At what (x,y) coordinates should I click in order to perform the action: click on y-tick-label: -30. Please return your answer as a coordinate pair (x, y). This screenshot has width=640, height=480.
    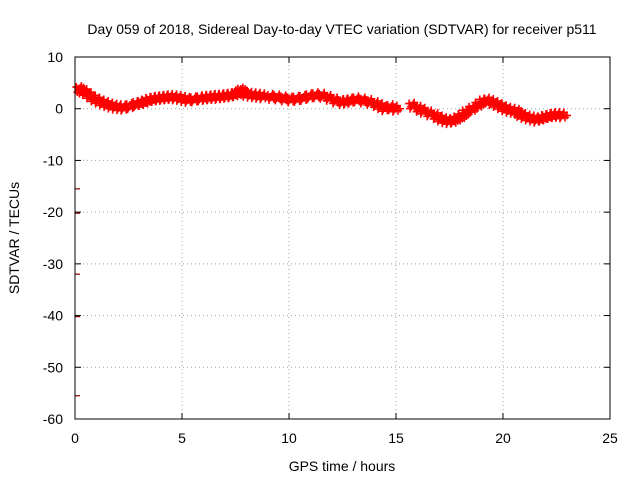
    Looking at the image, I should click on (53, 264).